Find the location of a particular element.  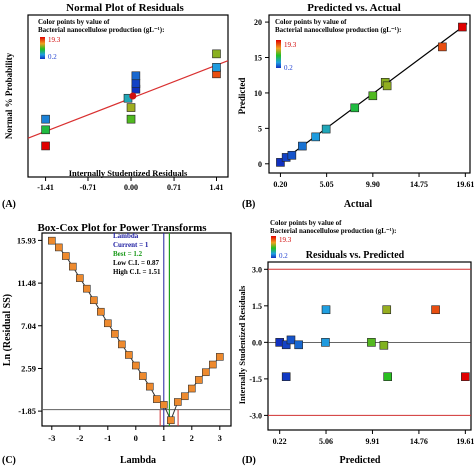

panel-c-ytick-label: 2.59 is located at coordinates (28, 368).